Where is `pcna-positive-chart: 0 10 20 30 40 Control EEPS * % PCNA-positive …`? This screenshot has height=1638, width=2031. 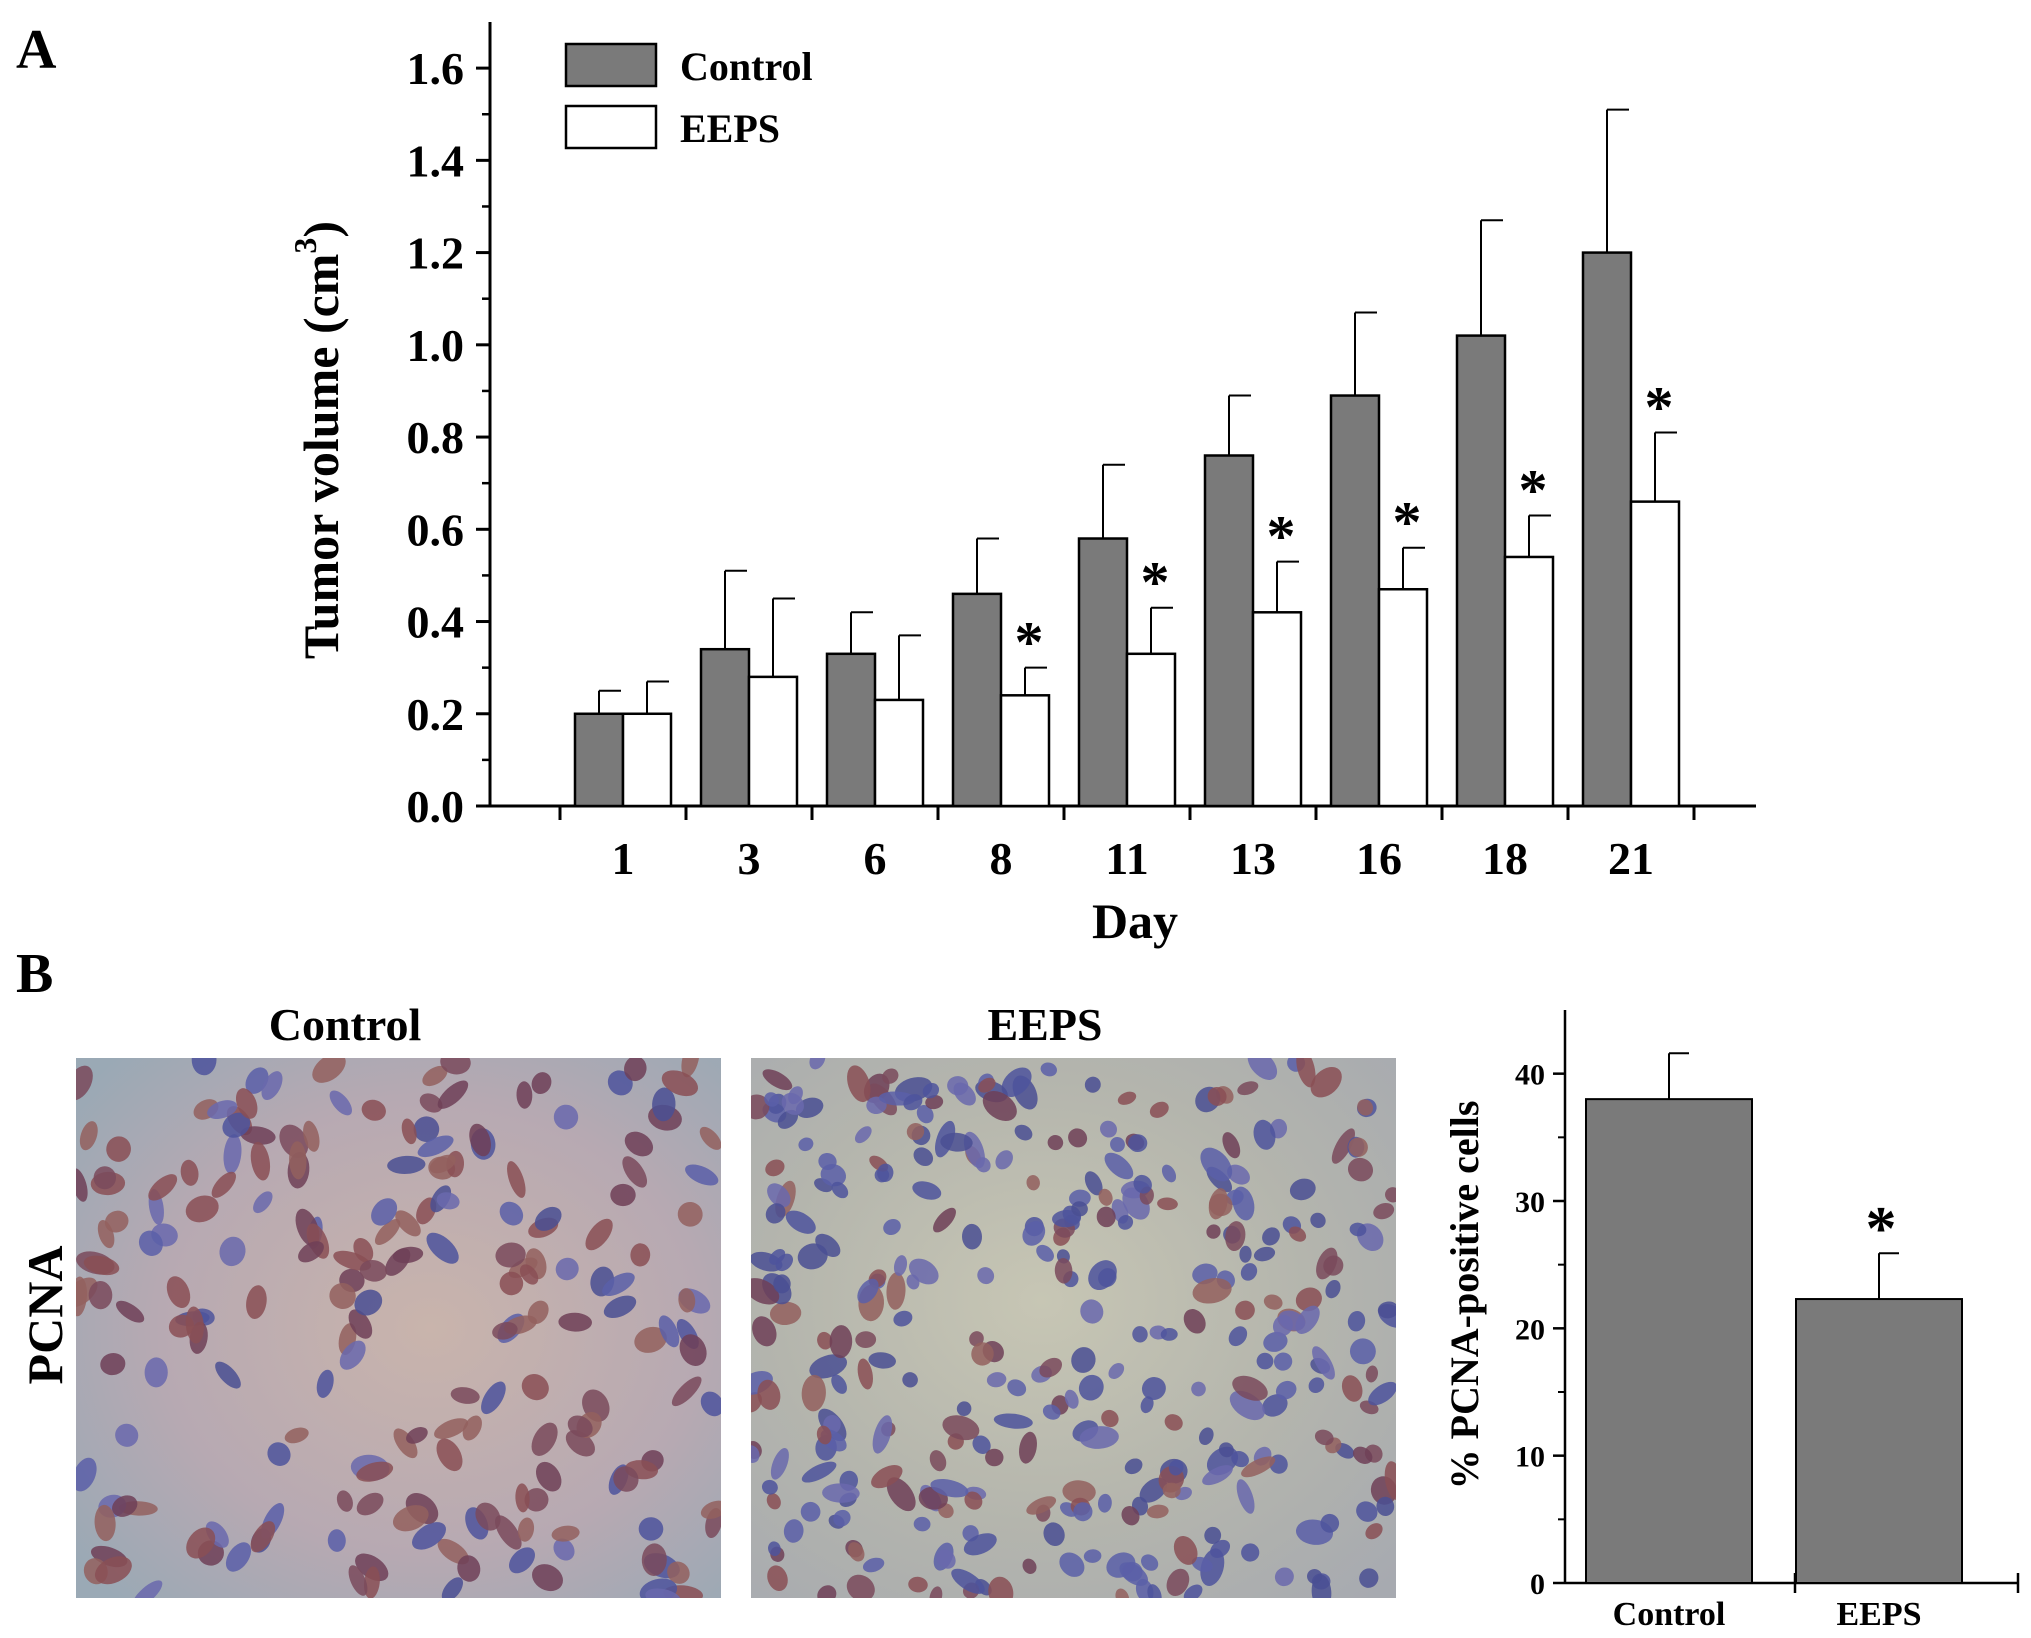 pcna-positive-chart: 0 10 20 30 40 Control EEPS * % PCNA-positive … is located at coordinates (1731, 1321).